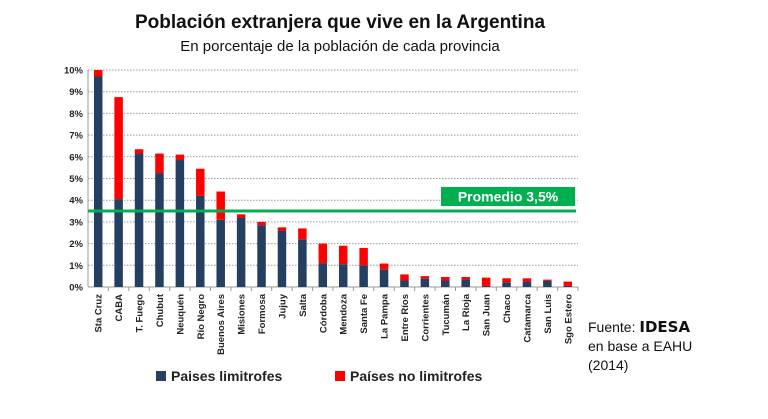 The width and height of the screenshot is (768, 419). What do you see at coordinates (99, 313) in the screenshot?
I see `x-tick-label: Sta Cruz` at bounding box center [99, 313].